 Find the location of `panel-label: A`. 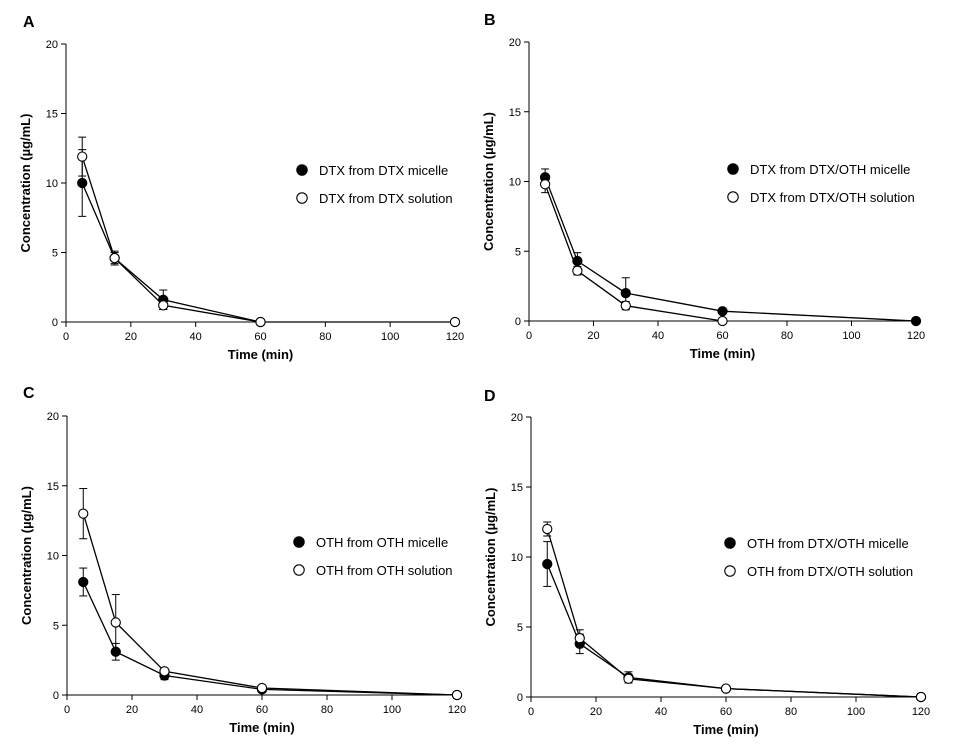

panel-label: A is located at coordinates (29, 22).